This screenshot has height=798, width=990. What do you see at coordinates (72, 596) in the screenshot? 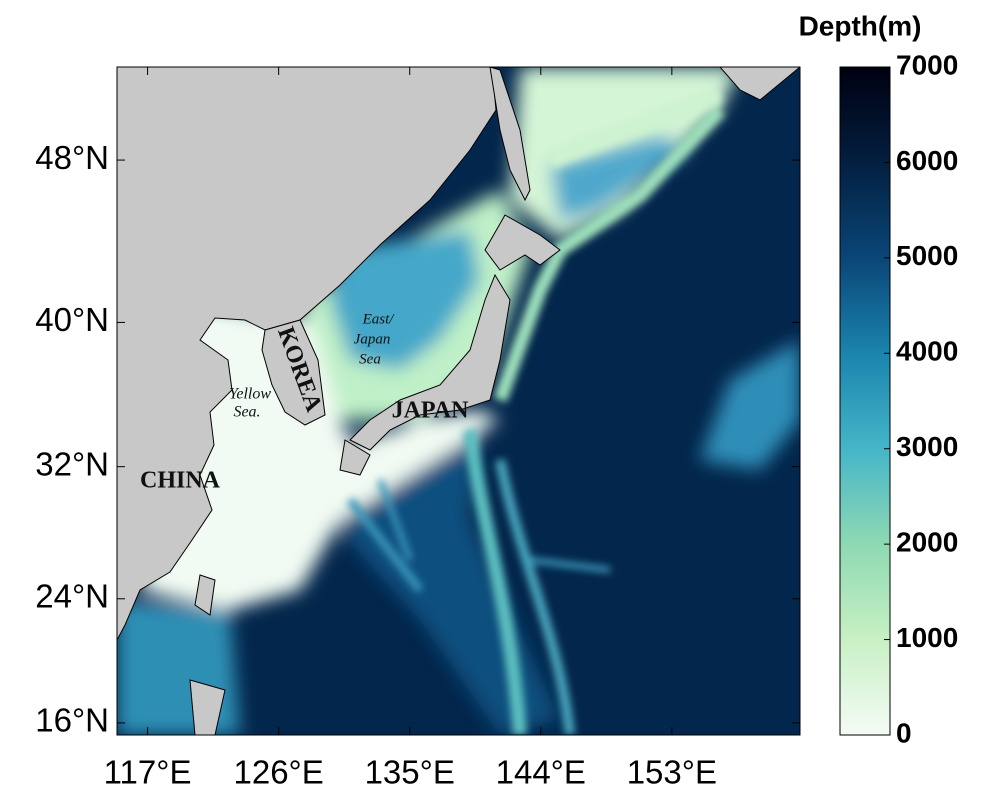
I see `y-tick-label: 24°N` at bounding box center [72, 596].